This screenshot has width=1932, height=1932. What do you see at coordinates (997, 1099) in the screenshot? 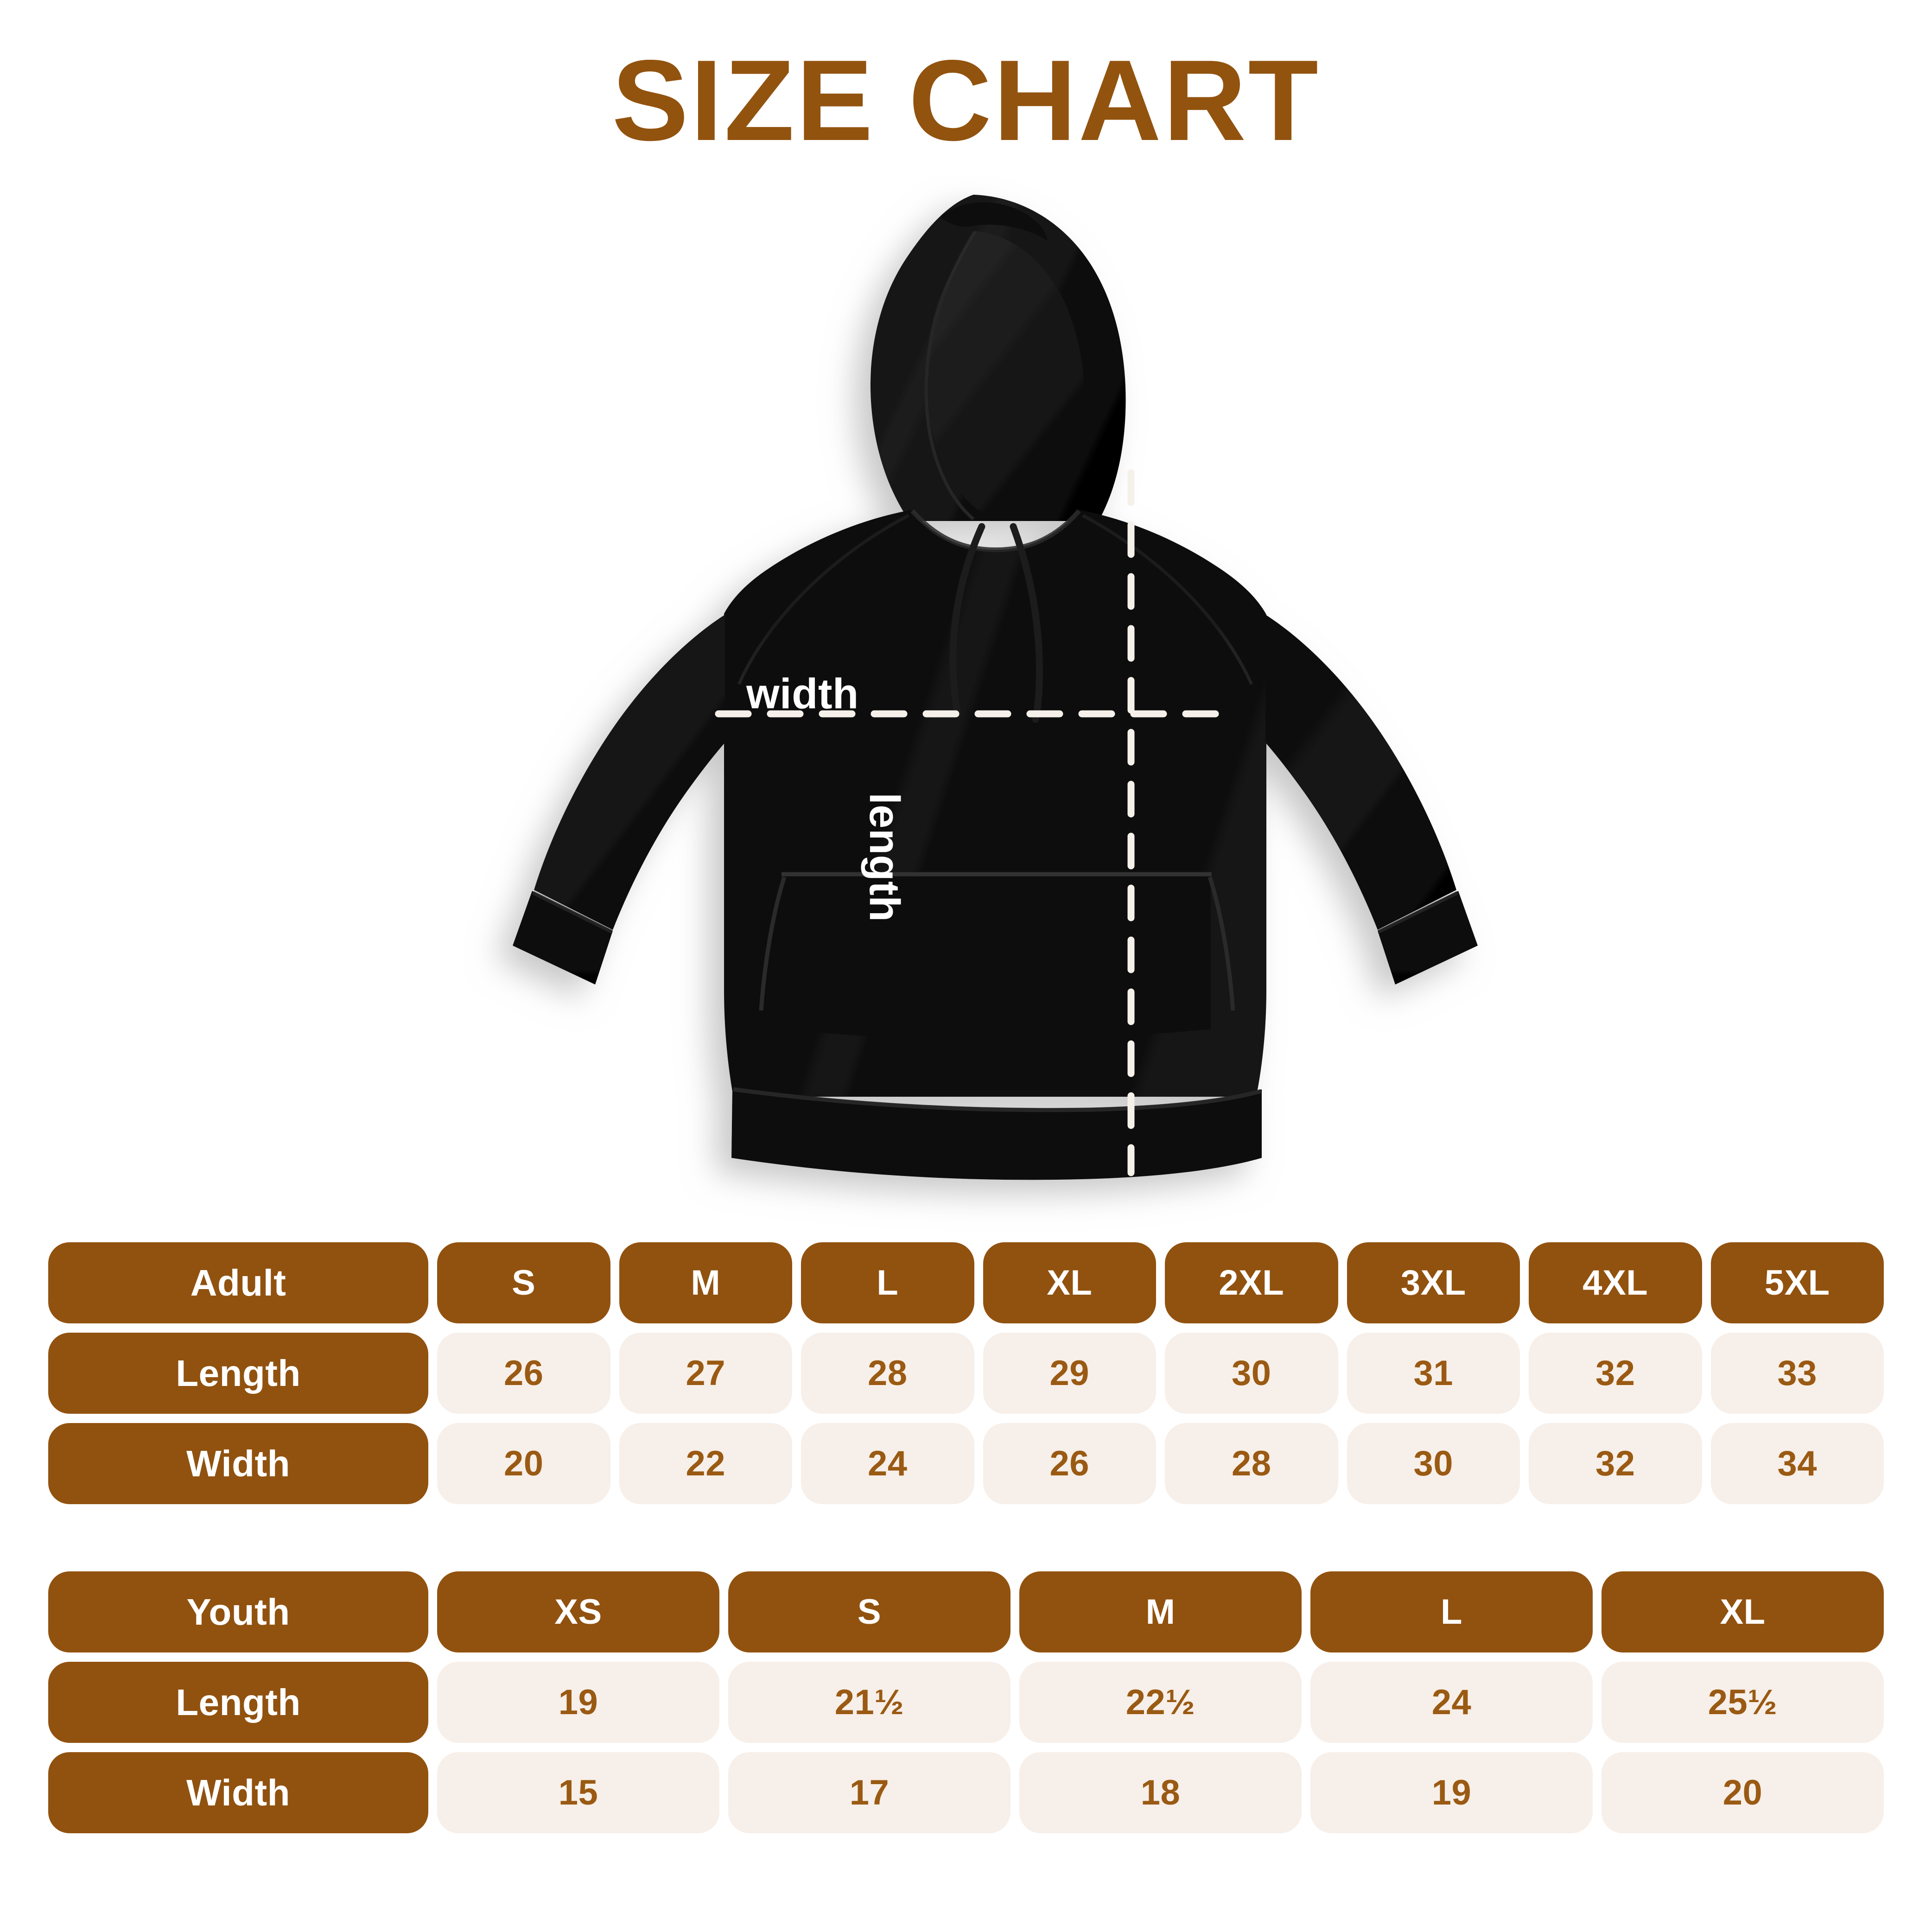
I see `bottom-hem-seam` at bounding box center [997, 1099].